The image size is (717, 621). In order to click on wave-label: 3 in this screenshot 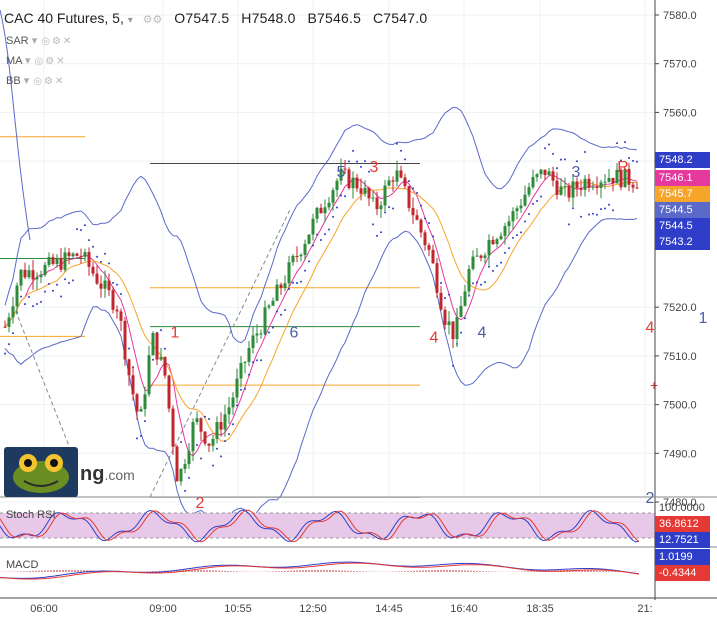, I will do `click(576, 172)`.